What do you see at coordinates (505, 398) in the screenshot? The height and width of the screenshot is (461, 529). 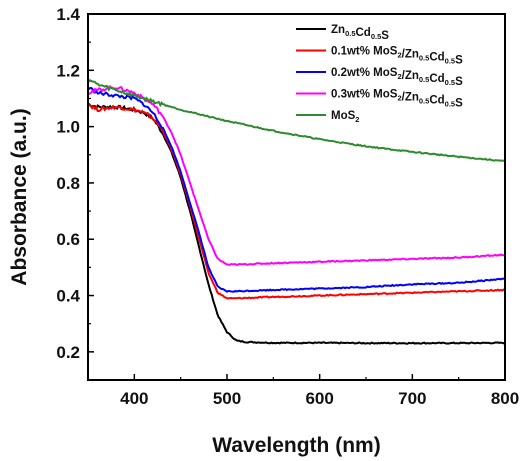 I see `x-tick-label: 800` at bounding box center [505, 398].